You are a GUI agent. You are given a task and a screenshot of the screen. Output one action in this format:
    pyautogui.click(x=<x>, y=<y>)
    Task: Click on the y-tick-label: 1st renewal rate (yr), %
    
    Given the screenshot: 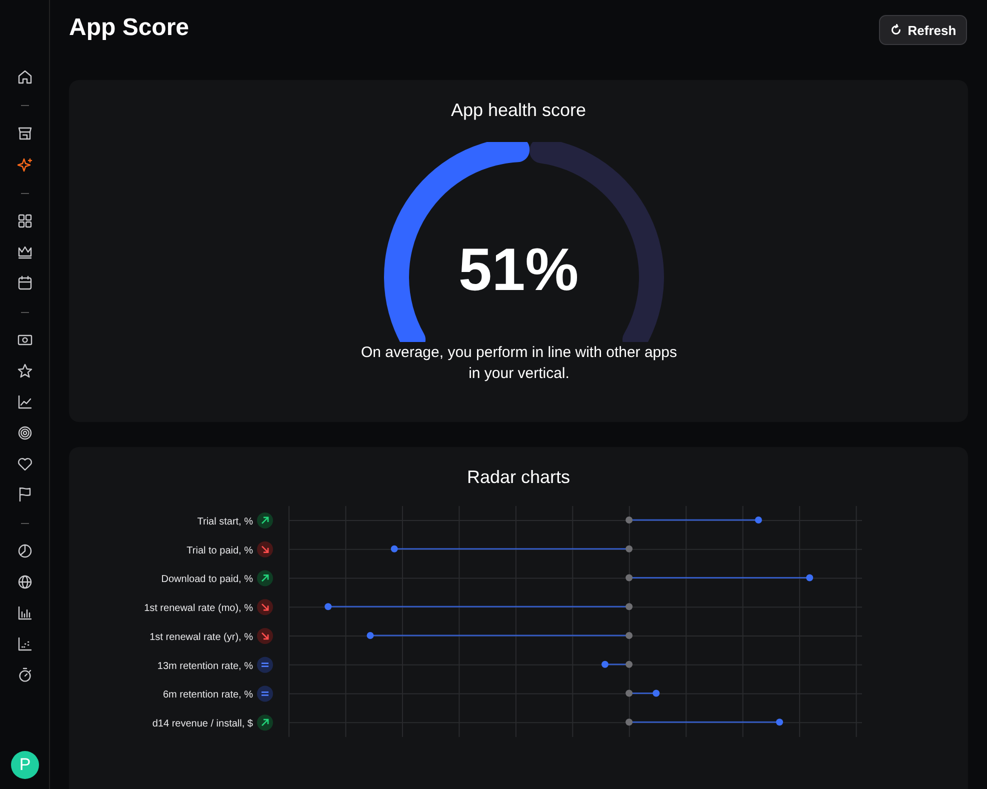 What is the action you would take?
    pyautogui.click(x=202, y=637)
    